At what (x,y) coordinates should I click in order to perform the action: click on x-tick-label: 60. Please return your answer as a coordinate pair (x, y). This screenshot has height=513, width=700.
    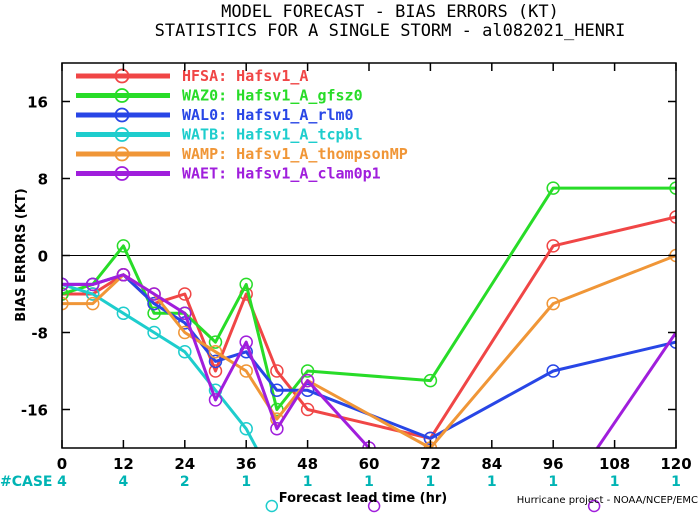
    Looking at the image, I should click on (369, 464).